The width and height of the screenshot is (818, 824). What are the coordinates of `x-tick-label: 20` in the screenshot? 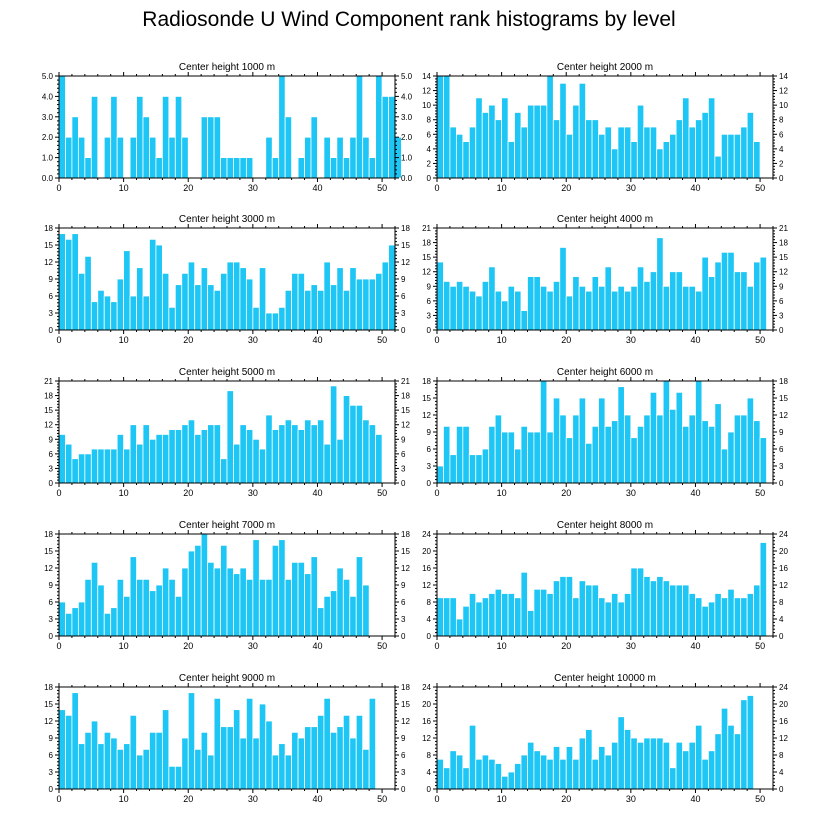 It's located at (566, 188).